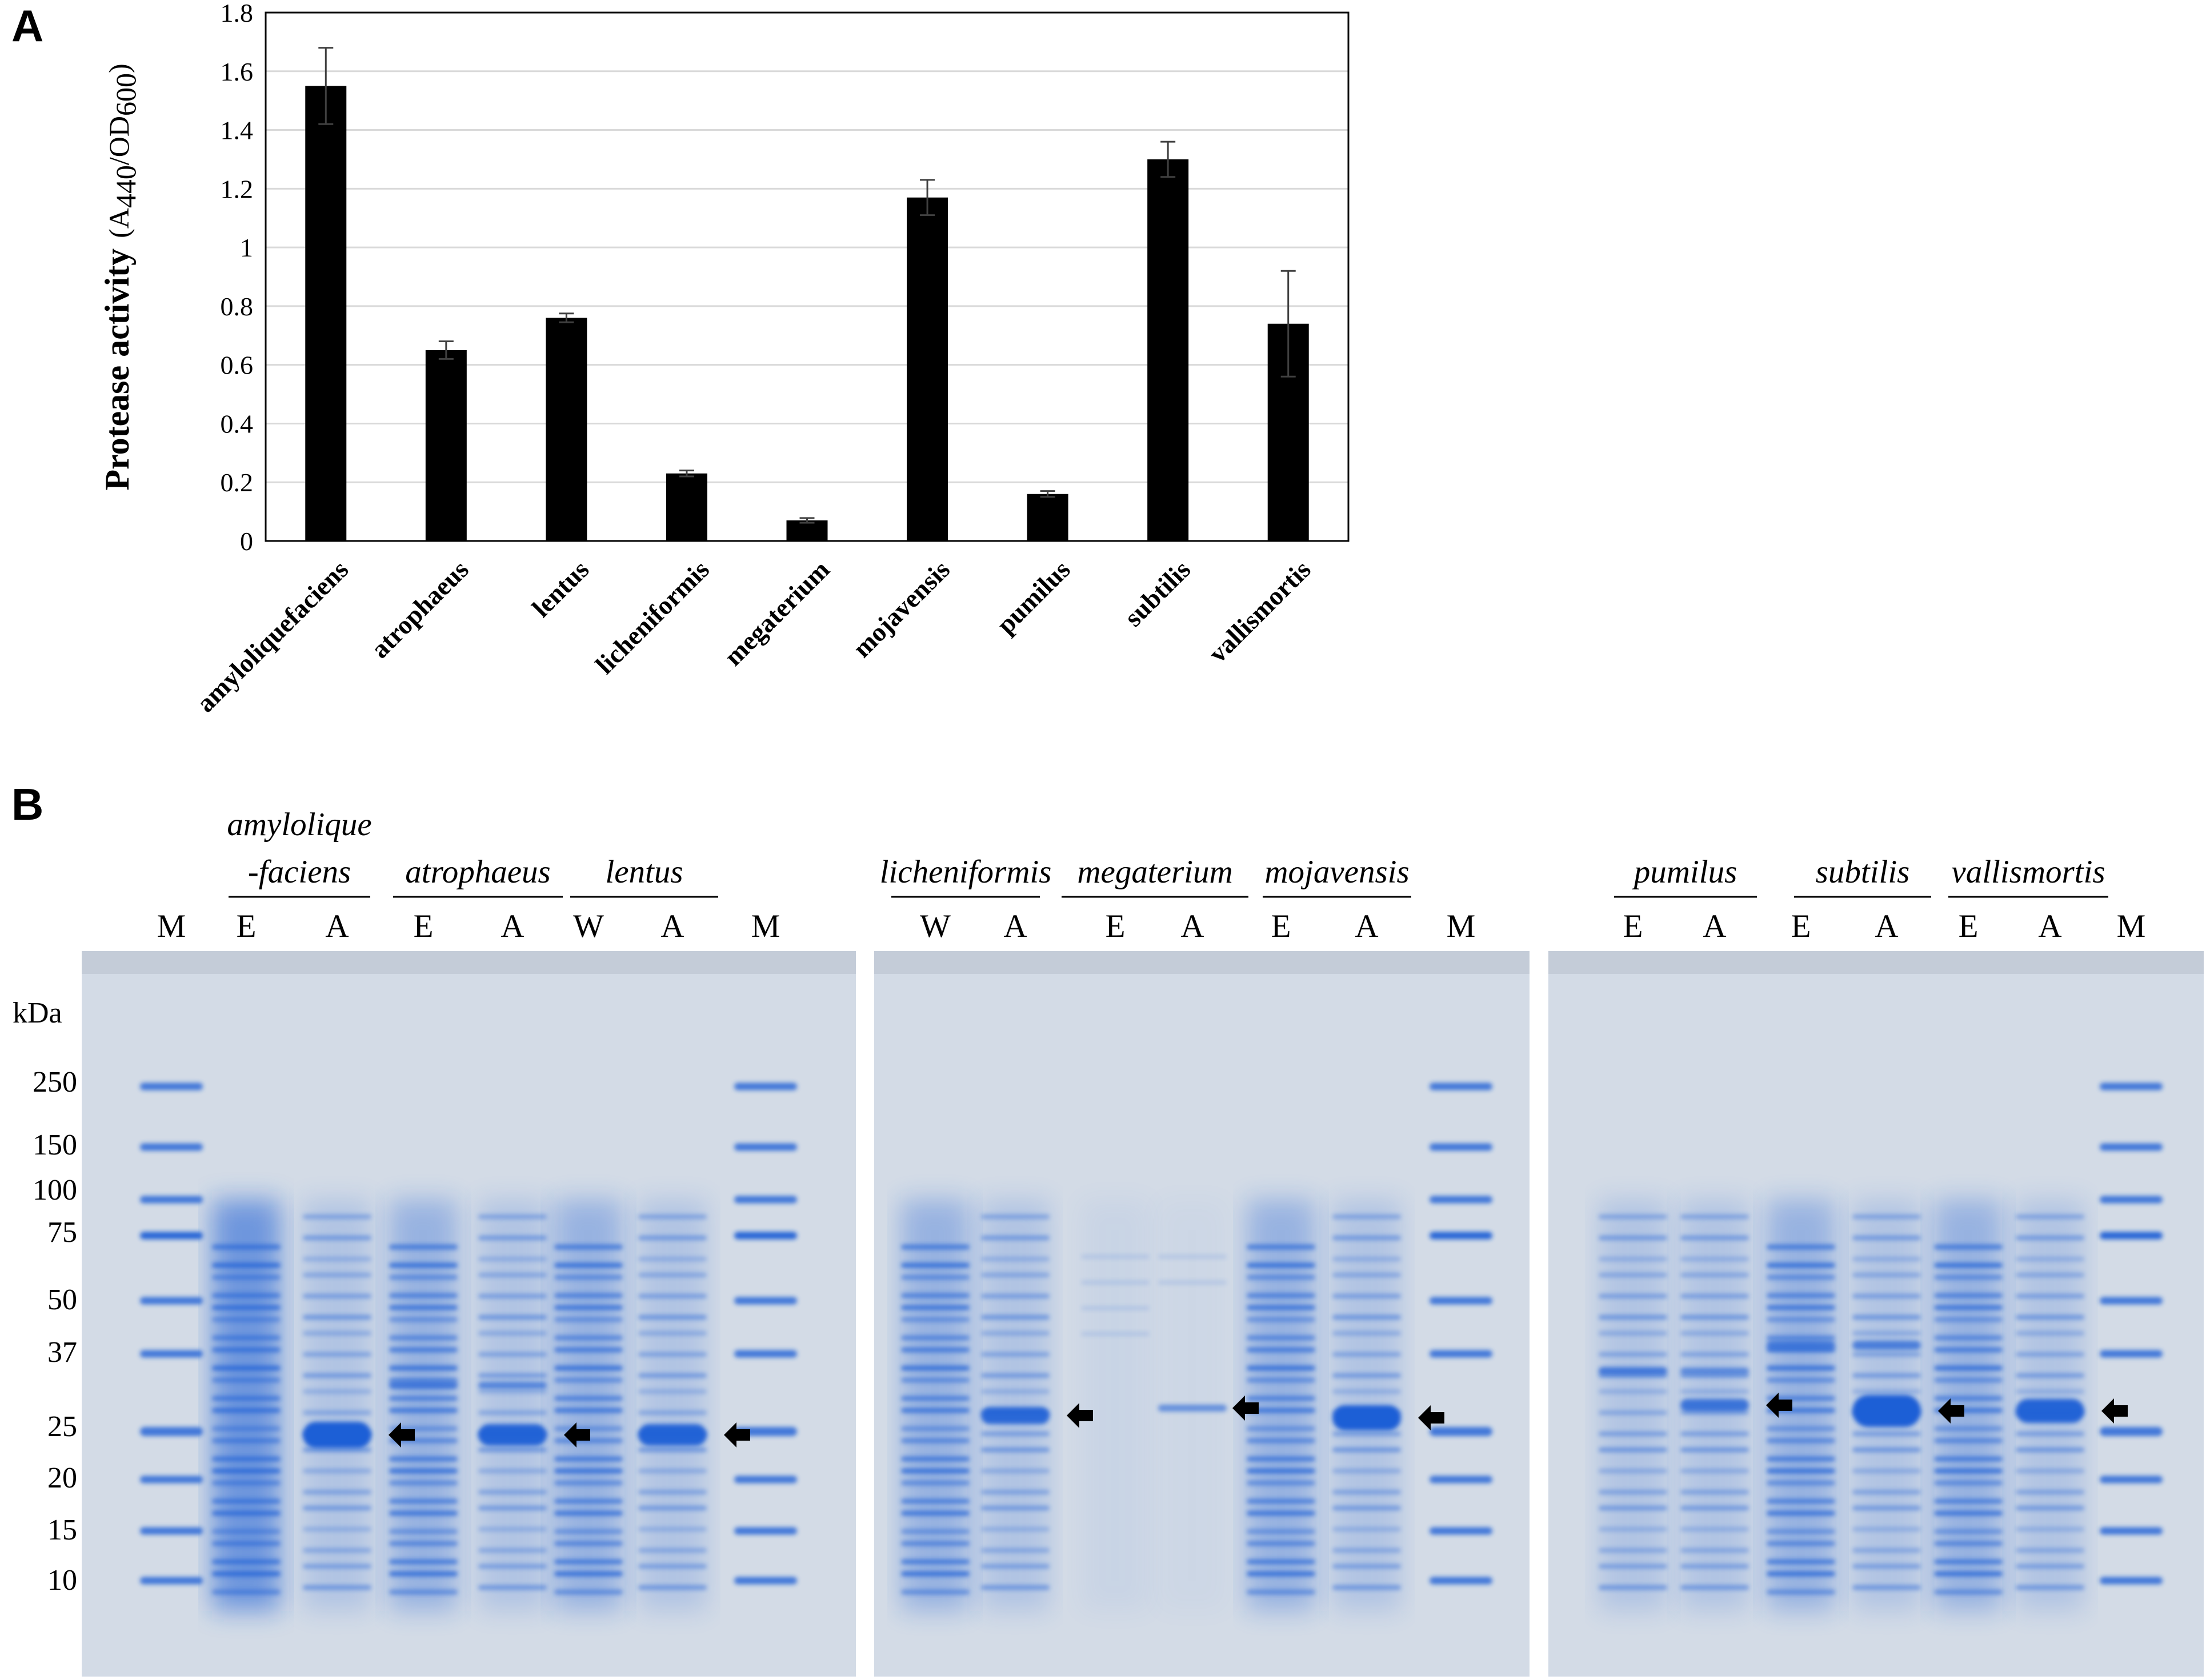 The image size is (2206, 1680). Describe the element at coordinates (237, 188) in the screenshot. I see `y-tick-label: 1.2` at that location.